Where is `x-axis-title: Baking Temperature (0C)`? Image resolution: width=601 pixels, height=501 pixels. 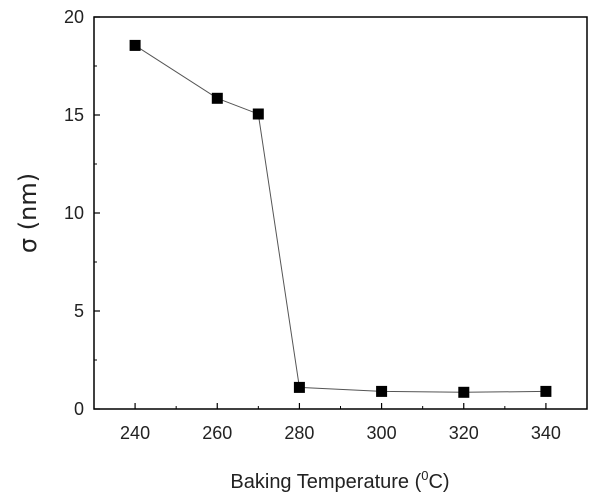 x-axis-title: Baking Temperature (0C) is located at coordinates (339, 480).